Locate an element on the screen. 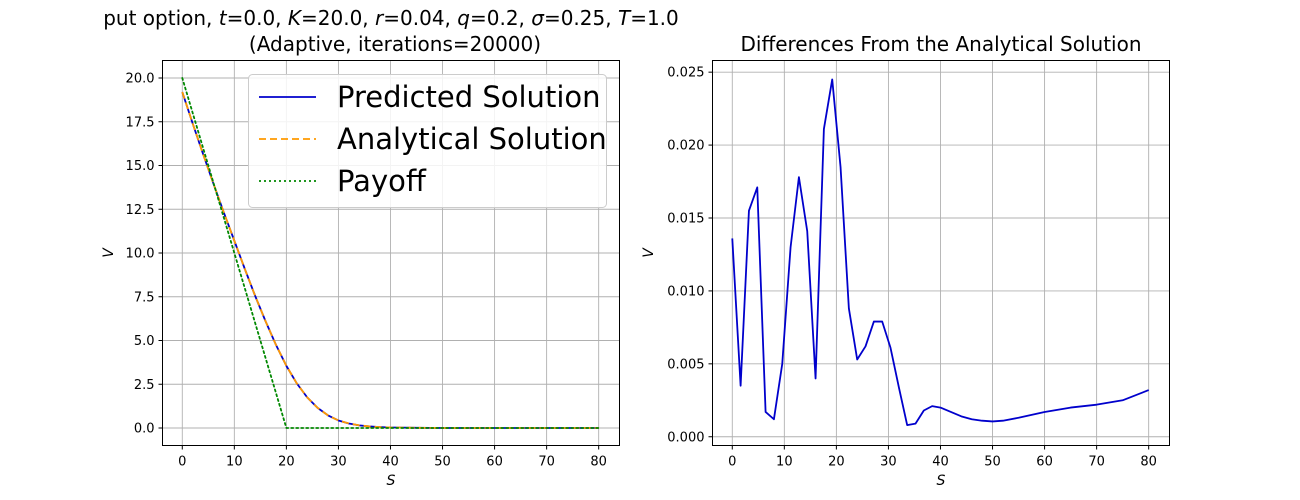 The width and height of the screenshot is (1300, 500). chart-title-line-2: (Adaptive, iterations=20000) is located at coordinates (395, 44).